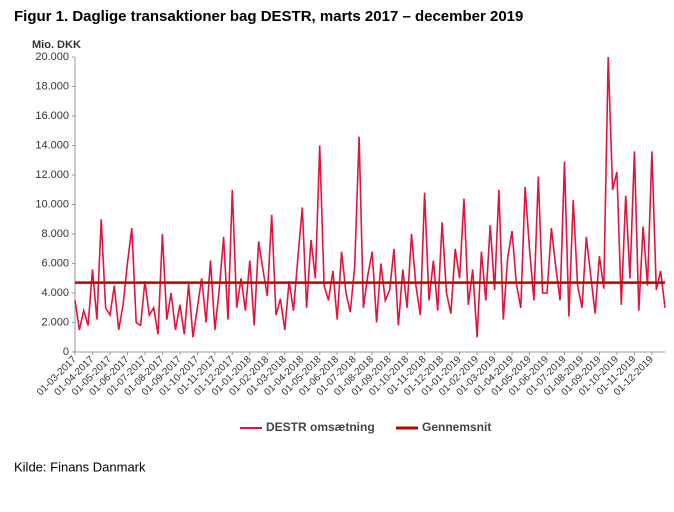 The height and width of the screenshot is (512, 674). I want to click on y-tick-label: 8.000, so click(55, 234).